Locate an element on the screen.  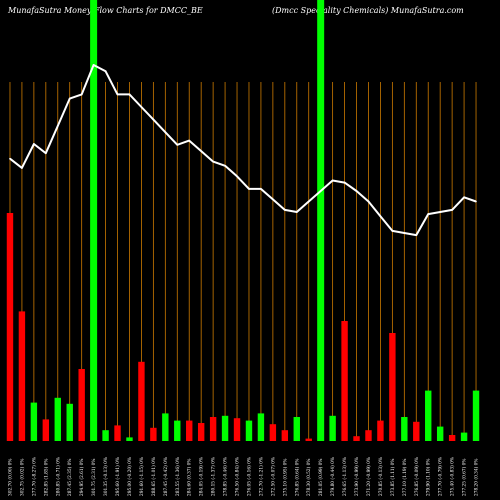
x-tick-label: 283.55 (-1.36) 0% is located at coordinates (178, 476).